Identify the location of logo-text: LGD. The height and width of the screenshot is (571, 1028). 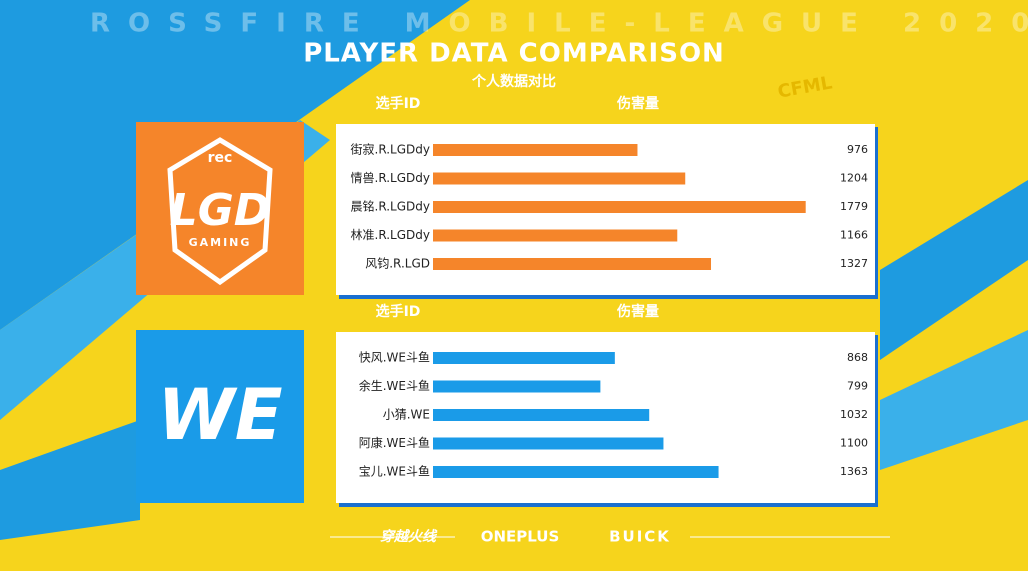
(220, 210).